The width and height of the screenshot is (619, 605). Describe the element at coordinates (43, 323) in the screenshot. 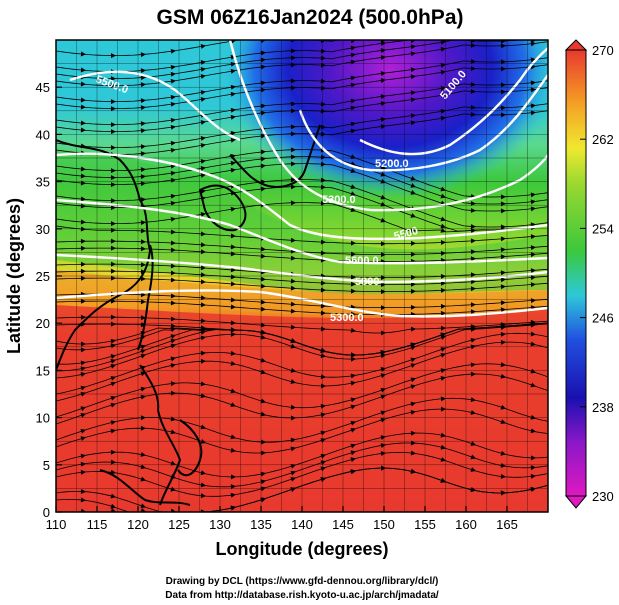

I see `y-tick-label: 20` at that location.